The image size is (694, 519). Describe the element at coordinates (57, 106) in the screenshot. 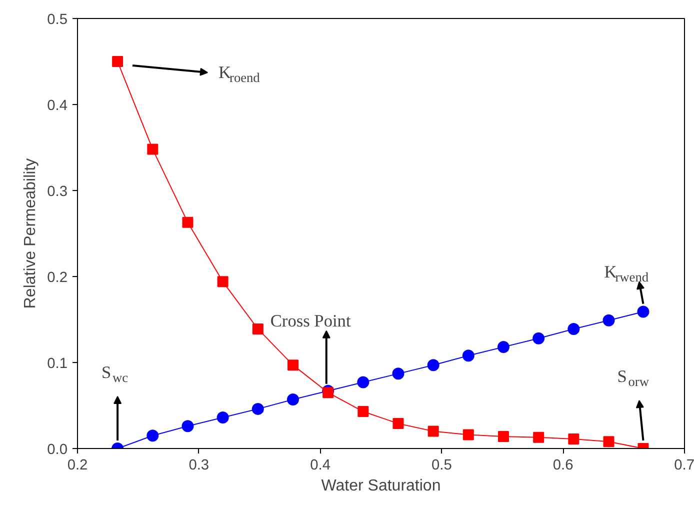

I see `y-tick-label: 0.4` at that location.